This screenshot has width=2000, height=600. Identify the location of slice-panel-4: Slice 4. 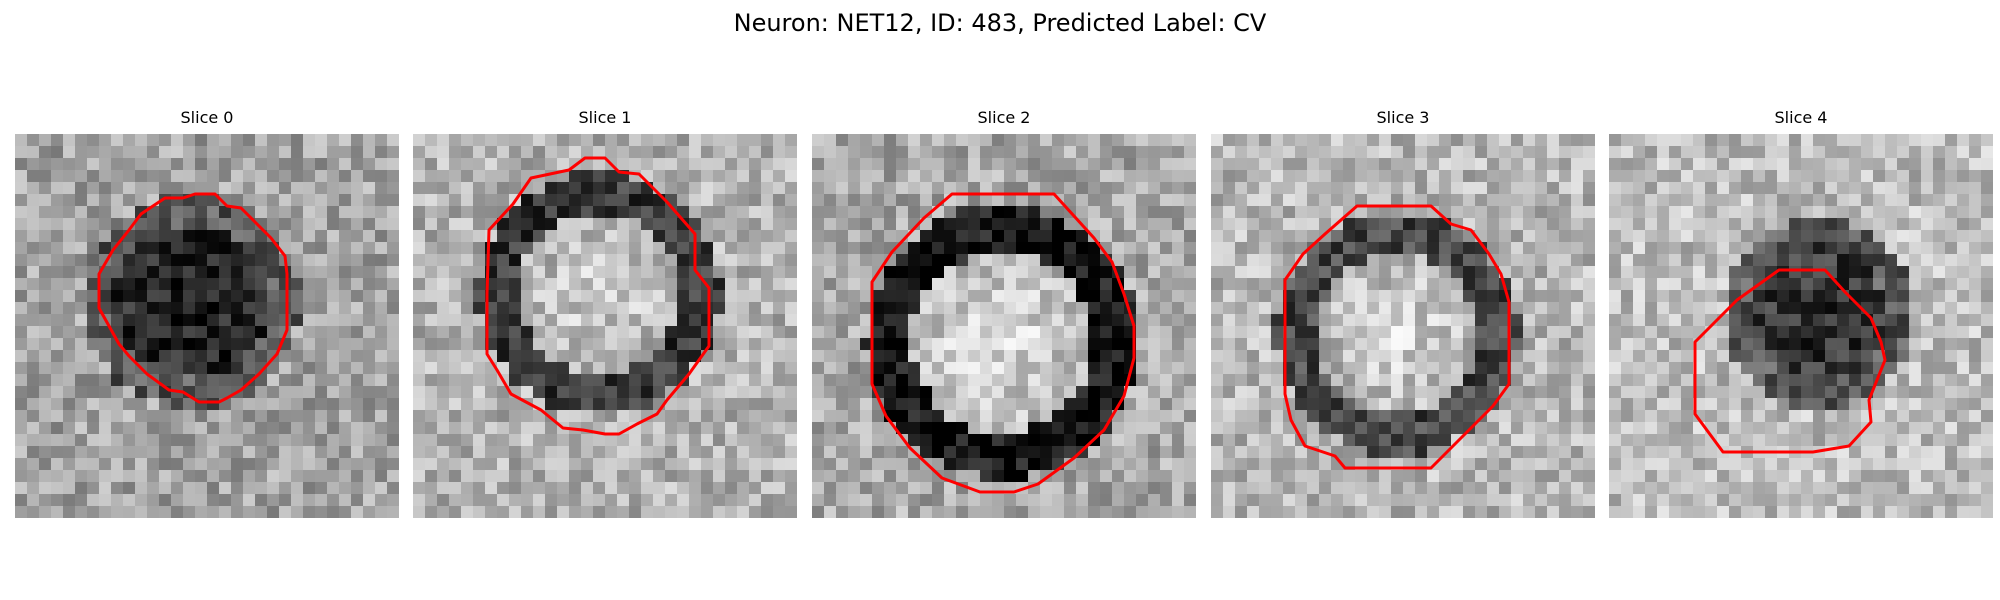
(1801, 316).